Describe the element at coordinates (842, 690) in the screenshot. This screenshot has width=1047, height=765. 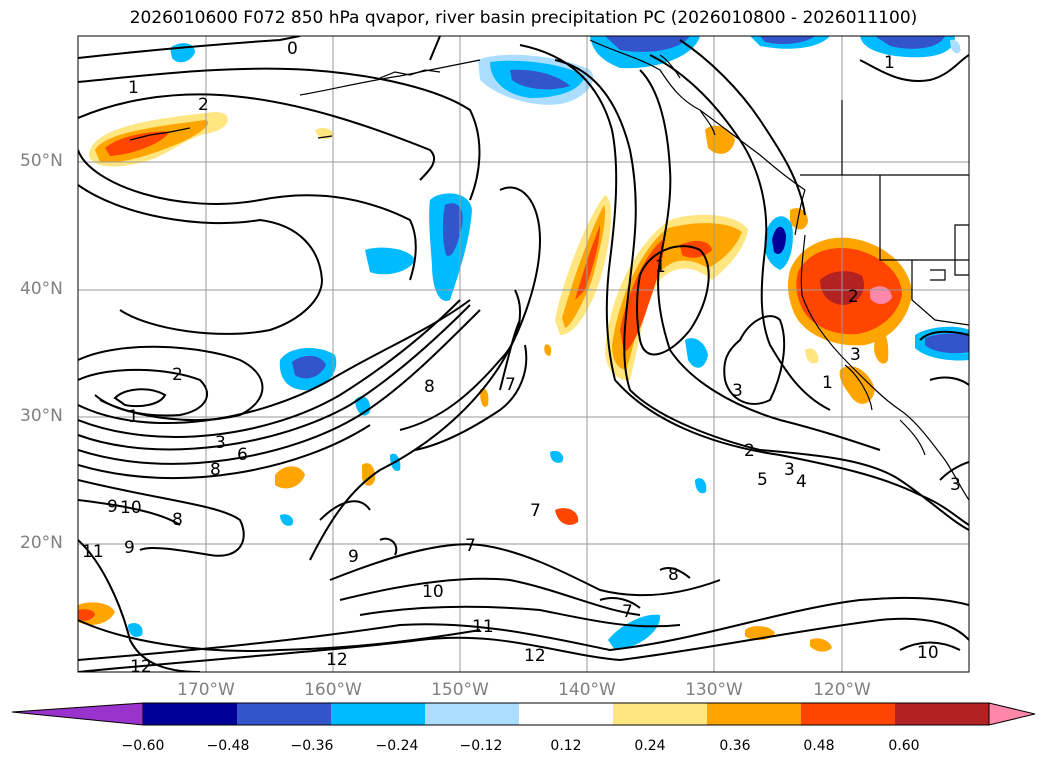
I see `lon-label: 120°W` at that location.